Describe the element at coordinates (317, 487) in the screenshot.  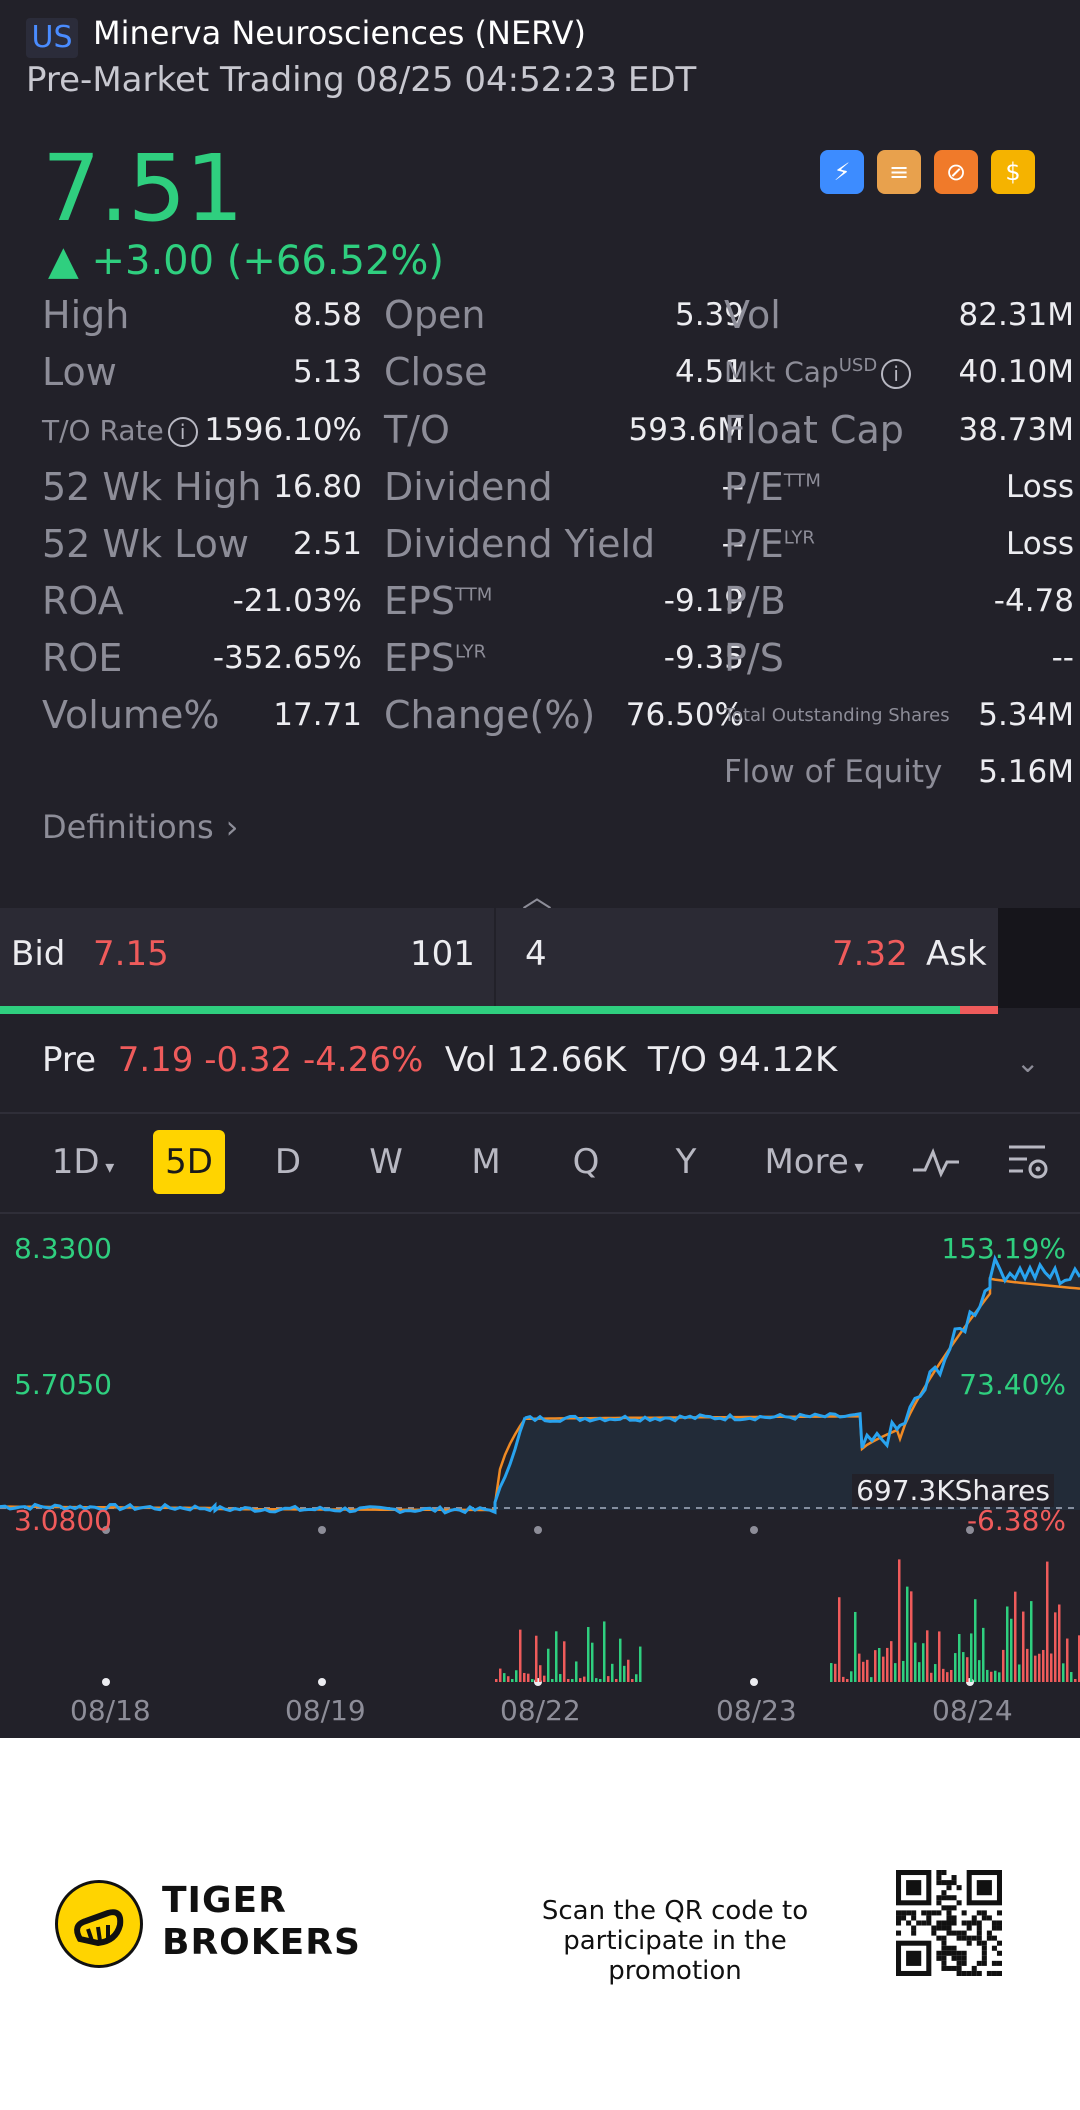
I see `stat-52wk-high: 16.80` at that location.